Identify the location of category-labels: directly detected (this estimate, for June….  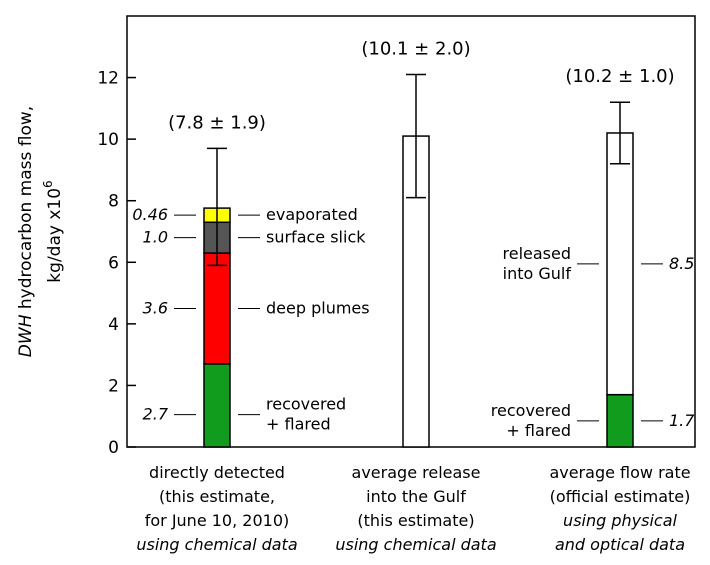
(413, 508).